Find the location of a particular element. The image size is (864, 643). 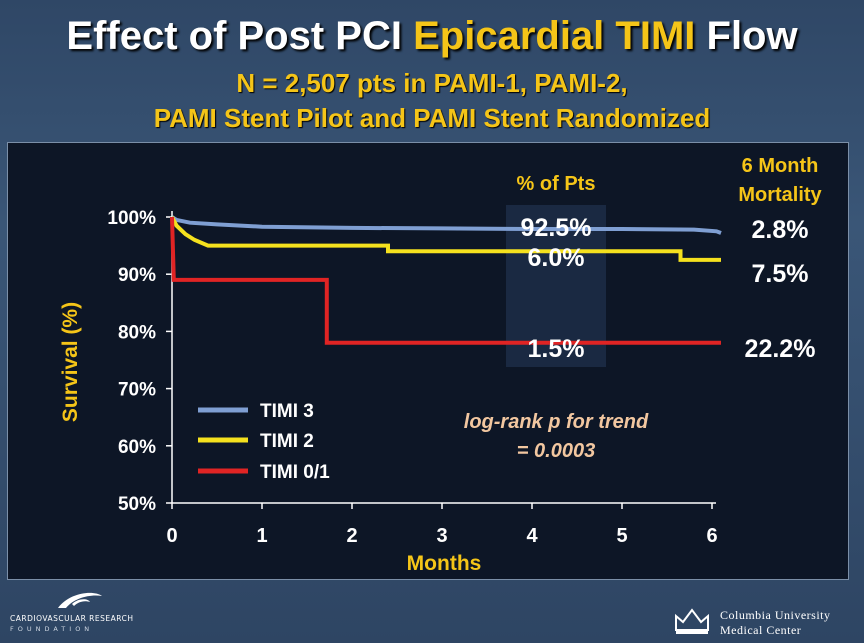

legend-label: TIMI 3 is located at coordinates (287, 411).